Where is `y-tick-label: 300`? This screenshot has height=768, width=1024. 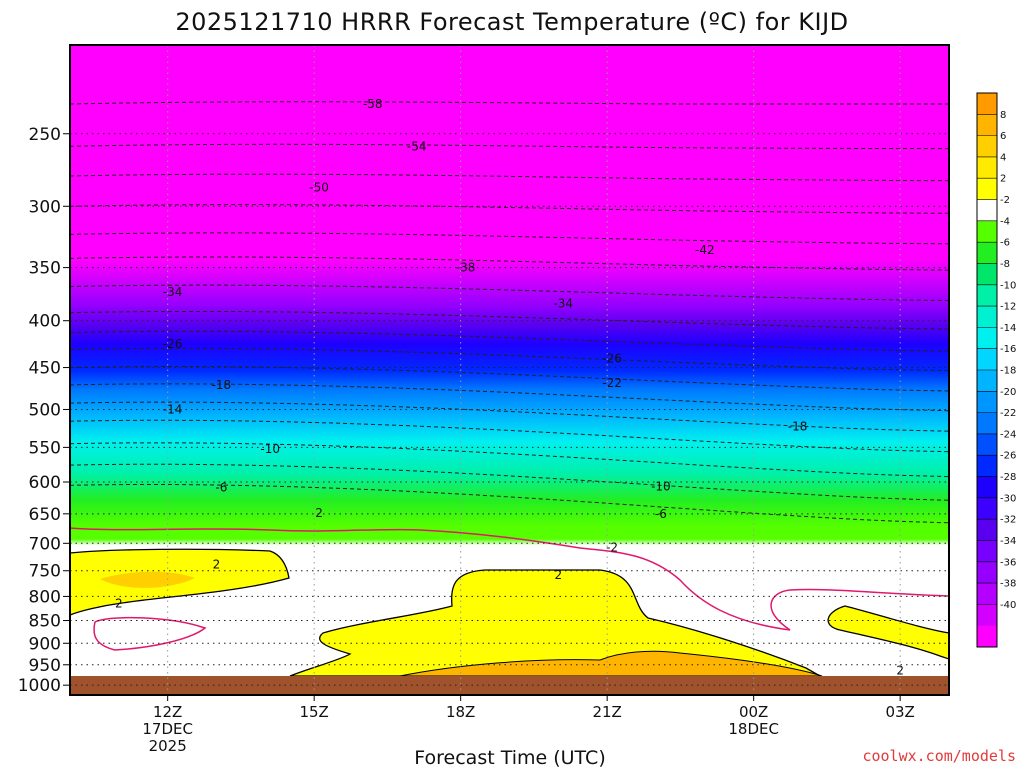
y-tick-label: 300 is located at coordinates (45, 207).